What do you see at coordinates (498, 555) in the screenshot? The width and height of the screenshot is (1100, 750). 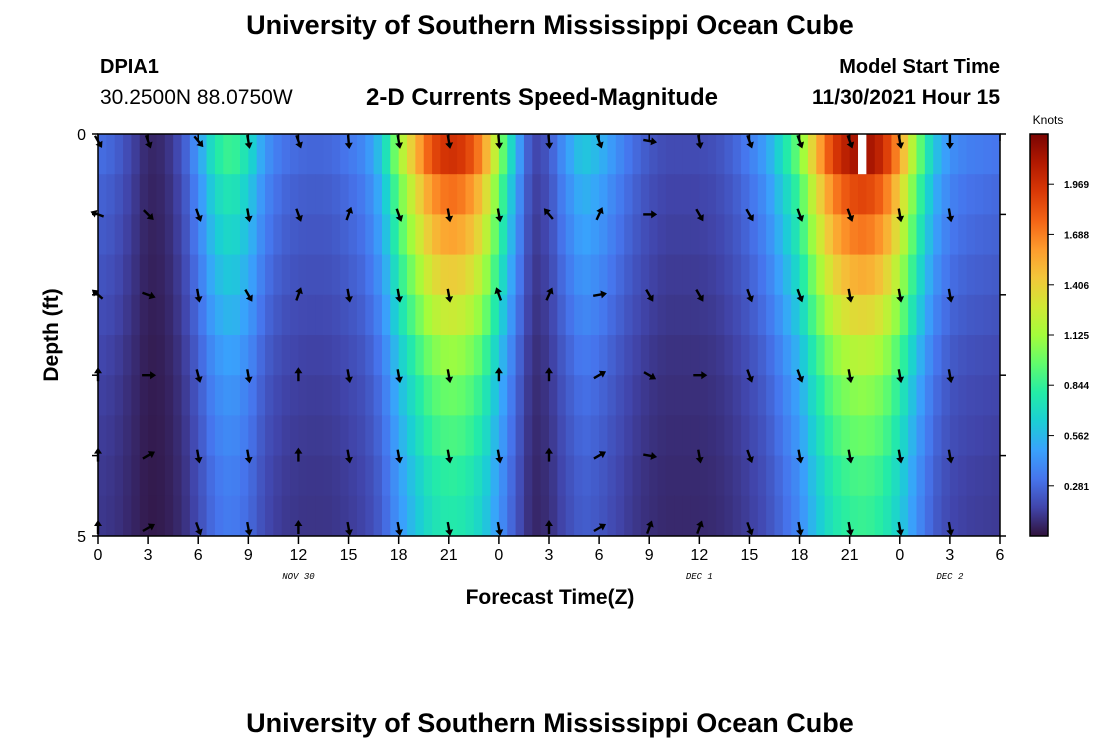 I see `x-tick-label: 0` at bounding box center [498, 555].